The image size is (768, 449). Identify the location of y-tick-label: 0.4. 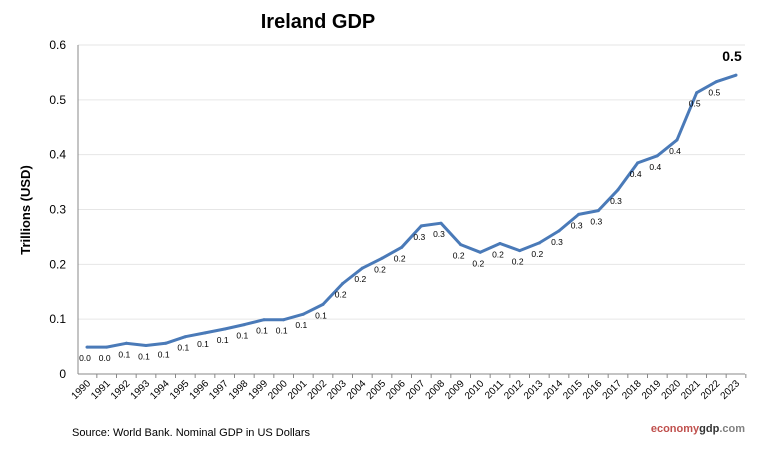
(57, 155).